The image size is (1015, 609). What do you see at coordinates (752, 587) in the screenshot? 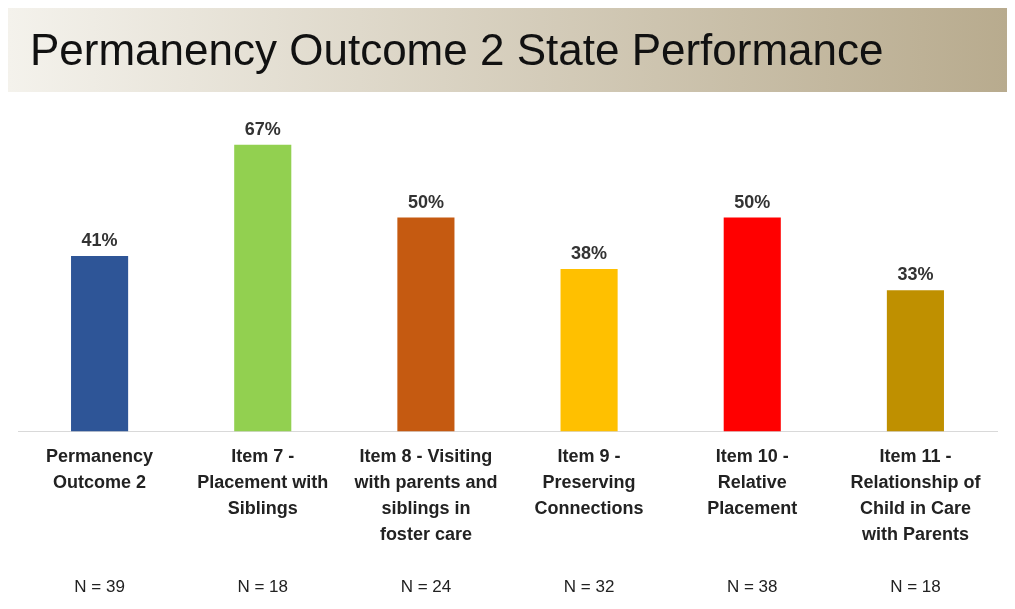
I see `text: N = 38` at bounding box center [752, 587].